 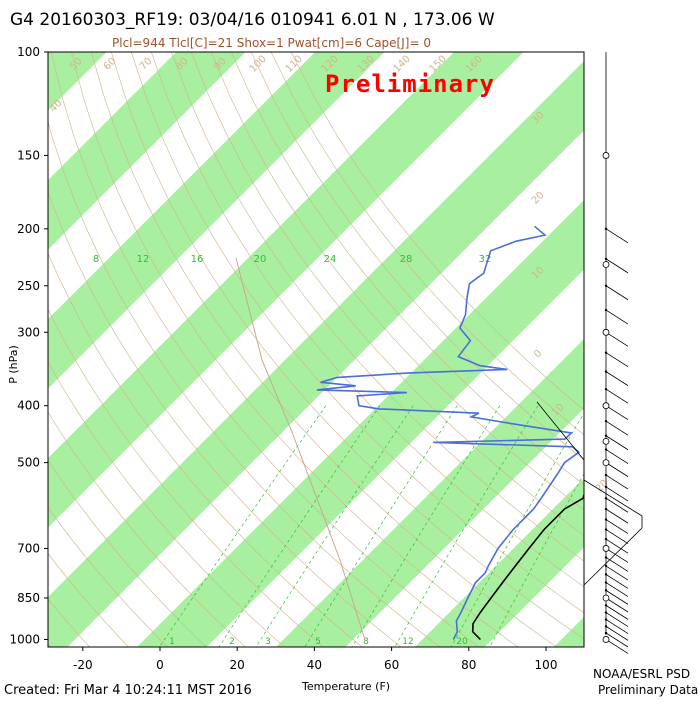 What do you see at coordinates (642, 674) in the screenshot?
I see `credit-org: NOAA/ESRL PSD` at bounding box center [642, 674].